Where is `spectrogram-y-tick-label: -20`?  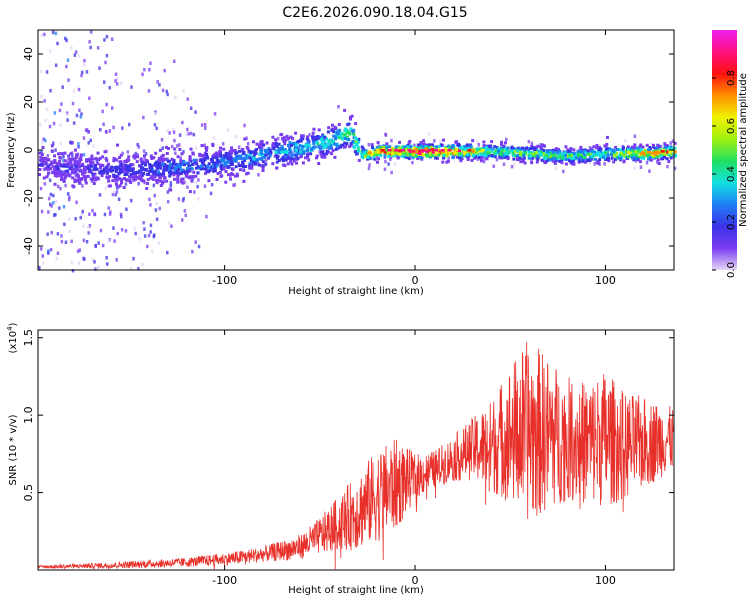 spectrogram-y-tick-label: -20 is located at coordinates (28, 198).